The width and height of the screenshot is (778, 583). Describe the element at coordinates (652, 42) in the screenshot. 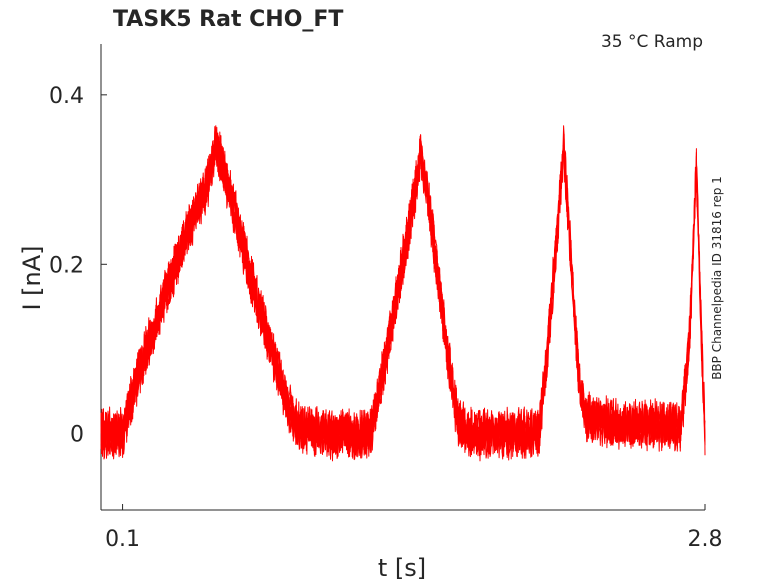

I see `chart-subtitle: 35 °C Ramp` at that location.